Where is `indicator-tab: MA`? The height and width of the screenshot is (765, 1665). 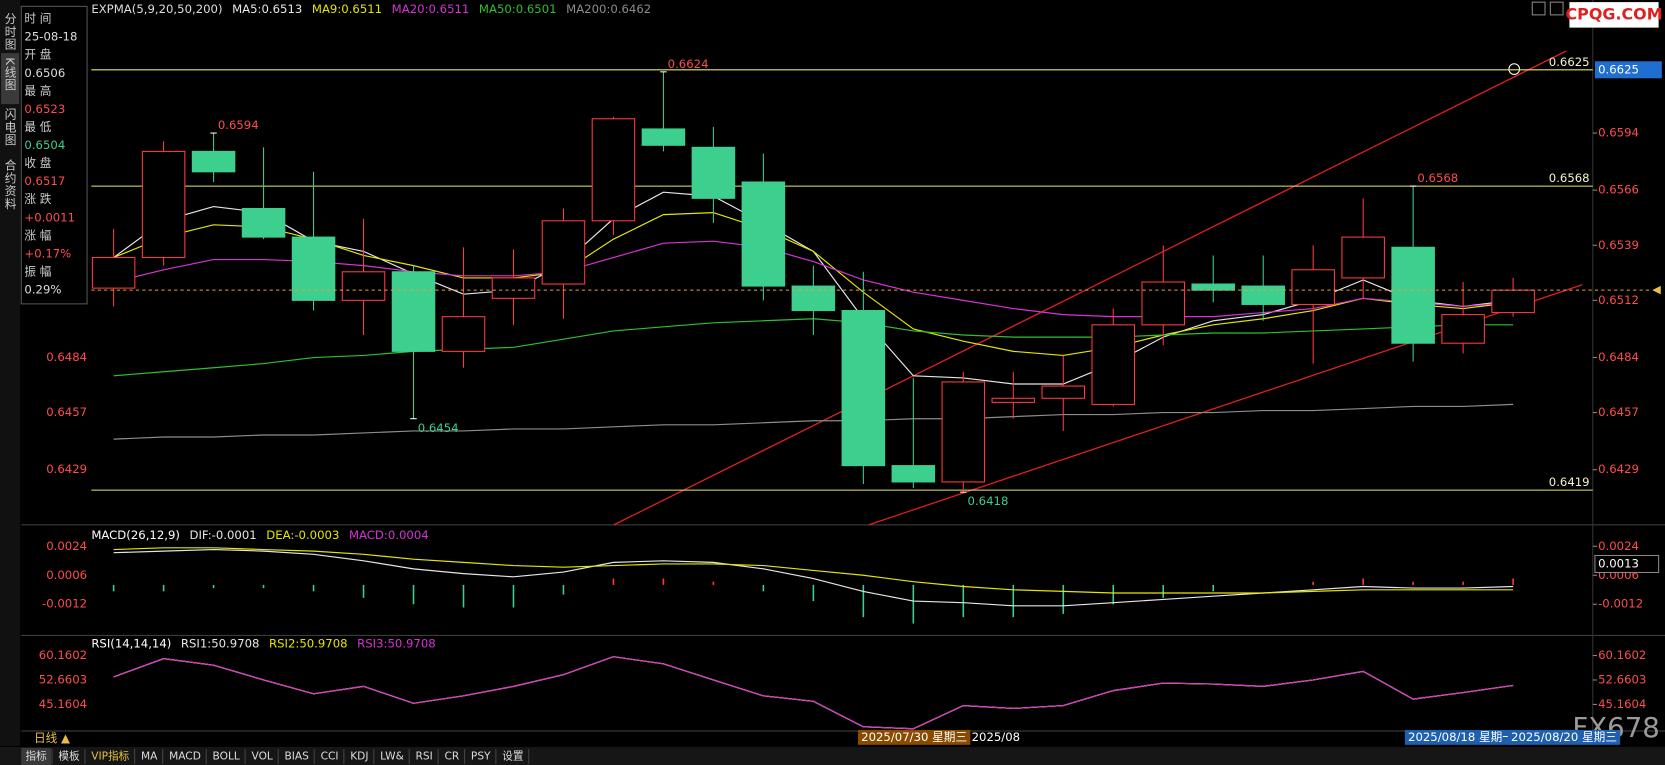 indicator-tab: MA is located at coordinates (149, 755).